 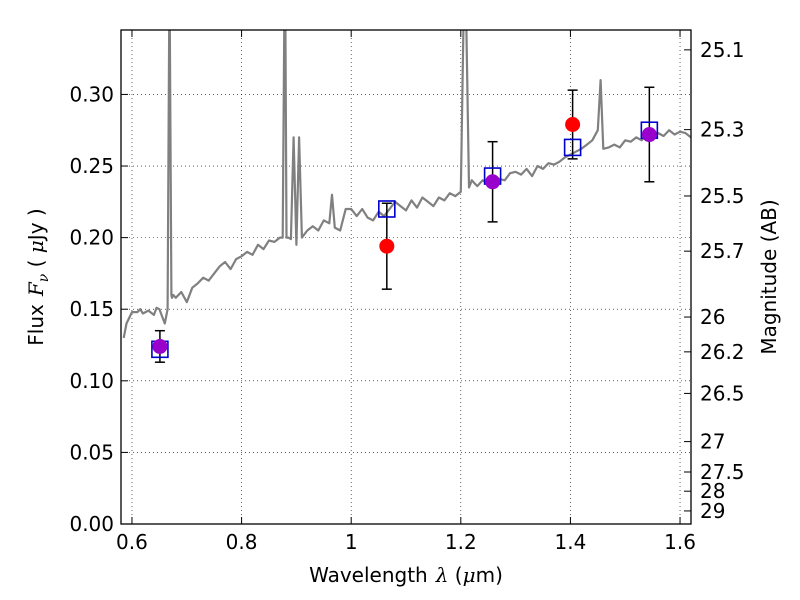 I want to click on y-tick-label: 0.00, so click(x=91, y=524).